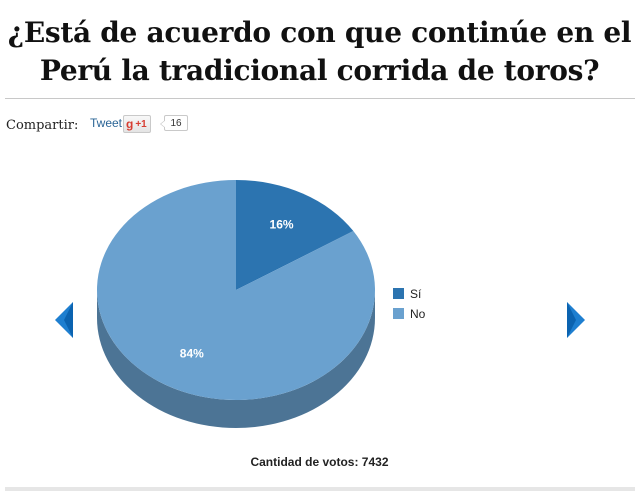 The height and width of the screenshot is (500, 639). I want to click on legend-label: No, so click(418, 314).